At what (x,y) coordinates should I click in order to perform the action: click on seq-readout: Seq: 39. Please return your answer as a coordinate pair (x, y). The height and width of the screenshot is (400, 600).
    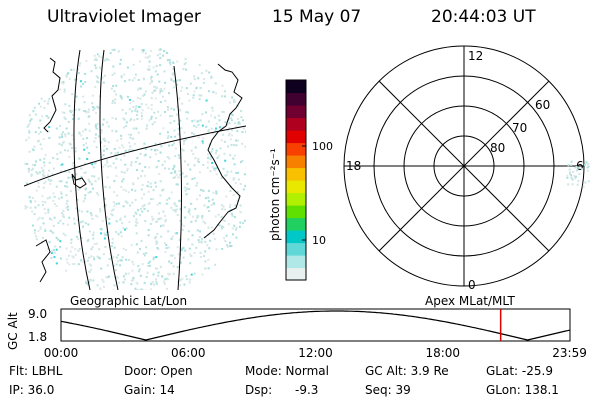
    Looking at the image, I should click on (388, 390).